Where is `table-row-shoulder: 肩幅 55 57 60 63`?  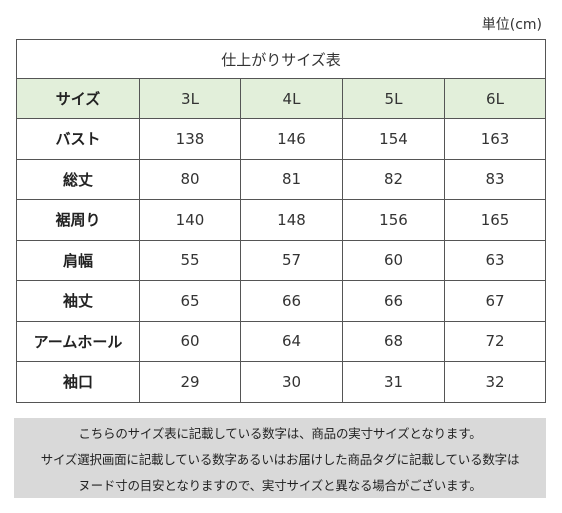
table-row-shoulder: 肩幅 55 57 60 63 is located at coordinates (281, 260).